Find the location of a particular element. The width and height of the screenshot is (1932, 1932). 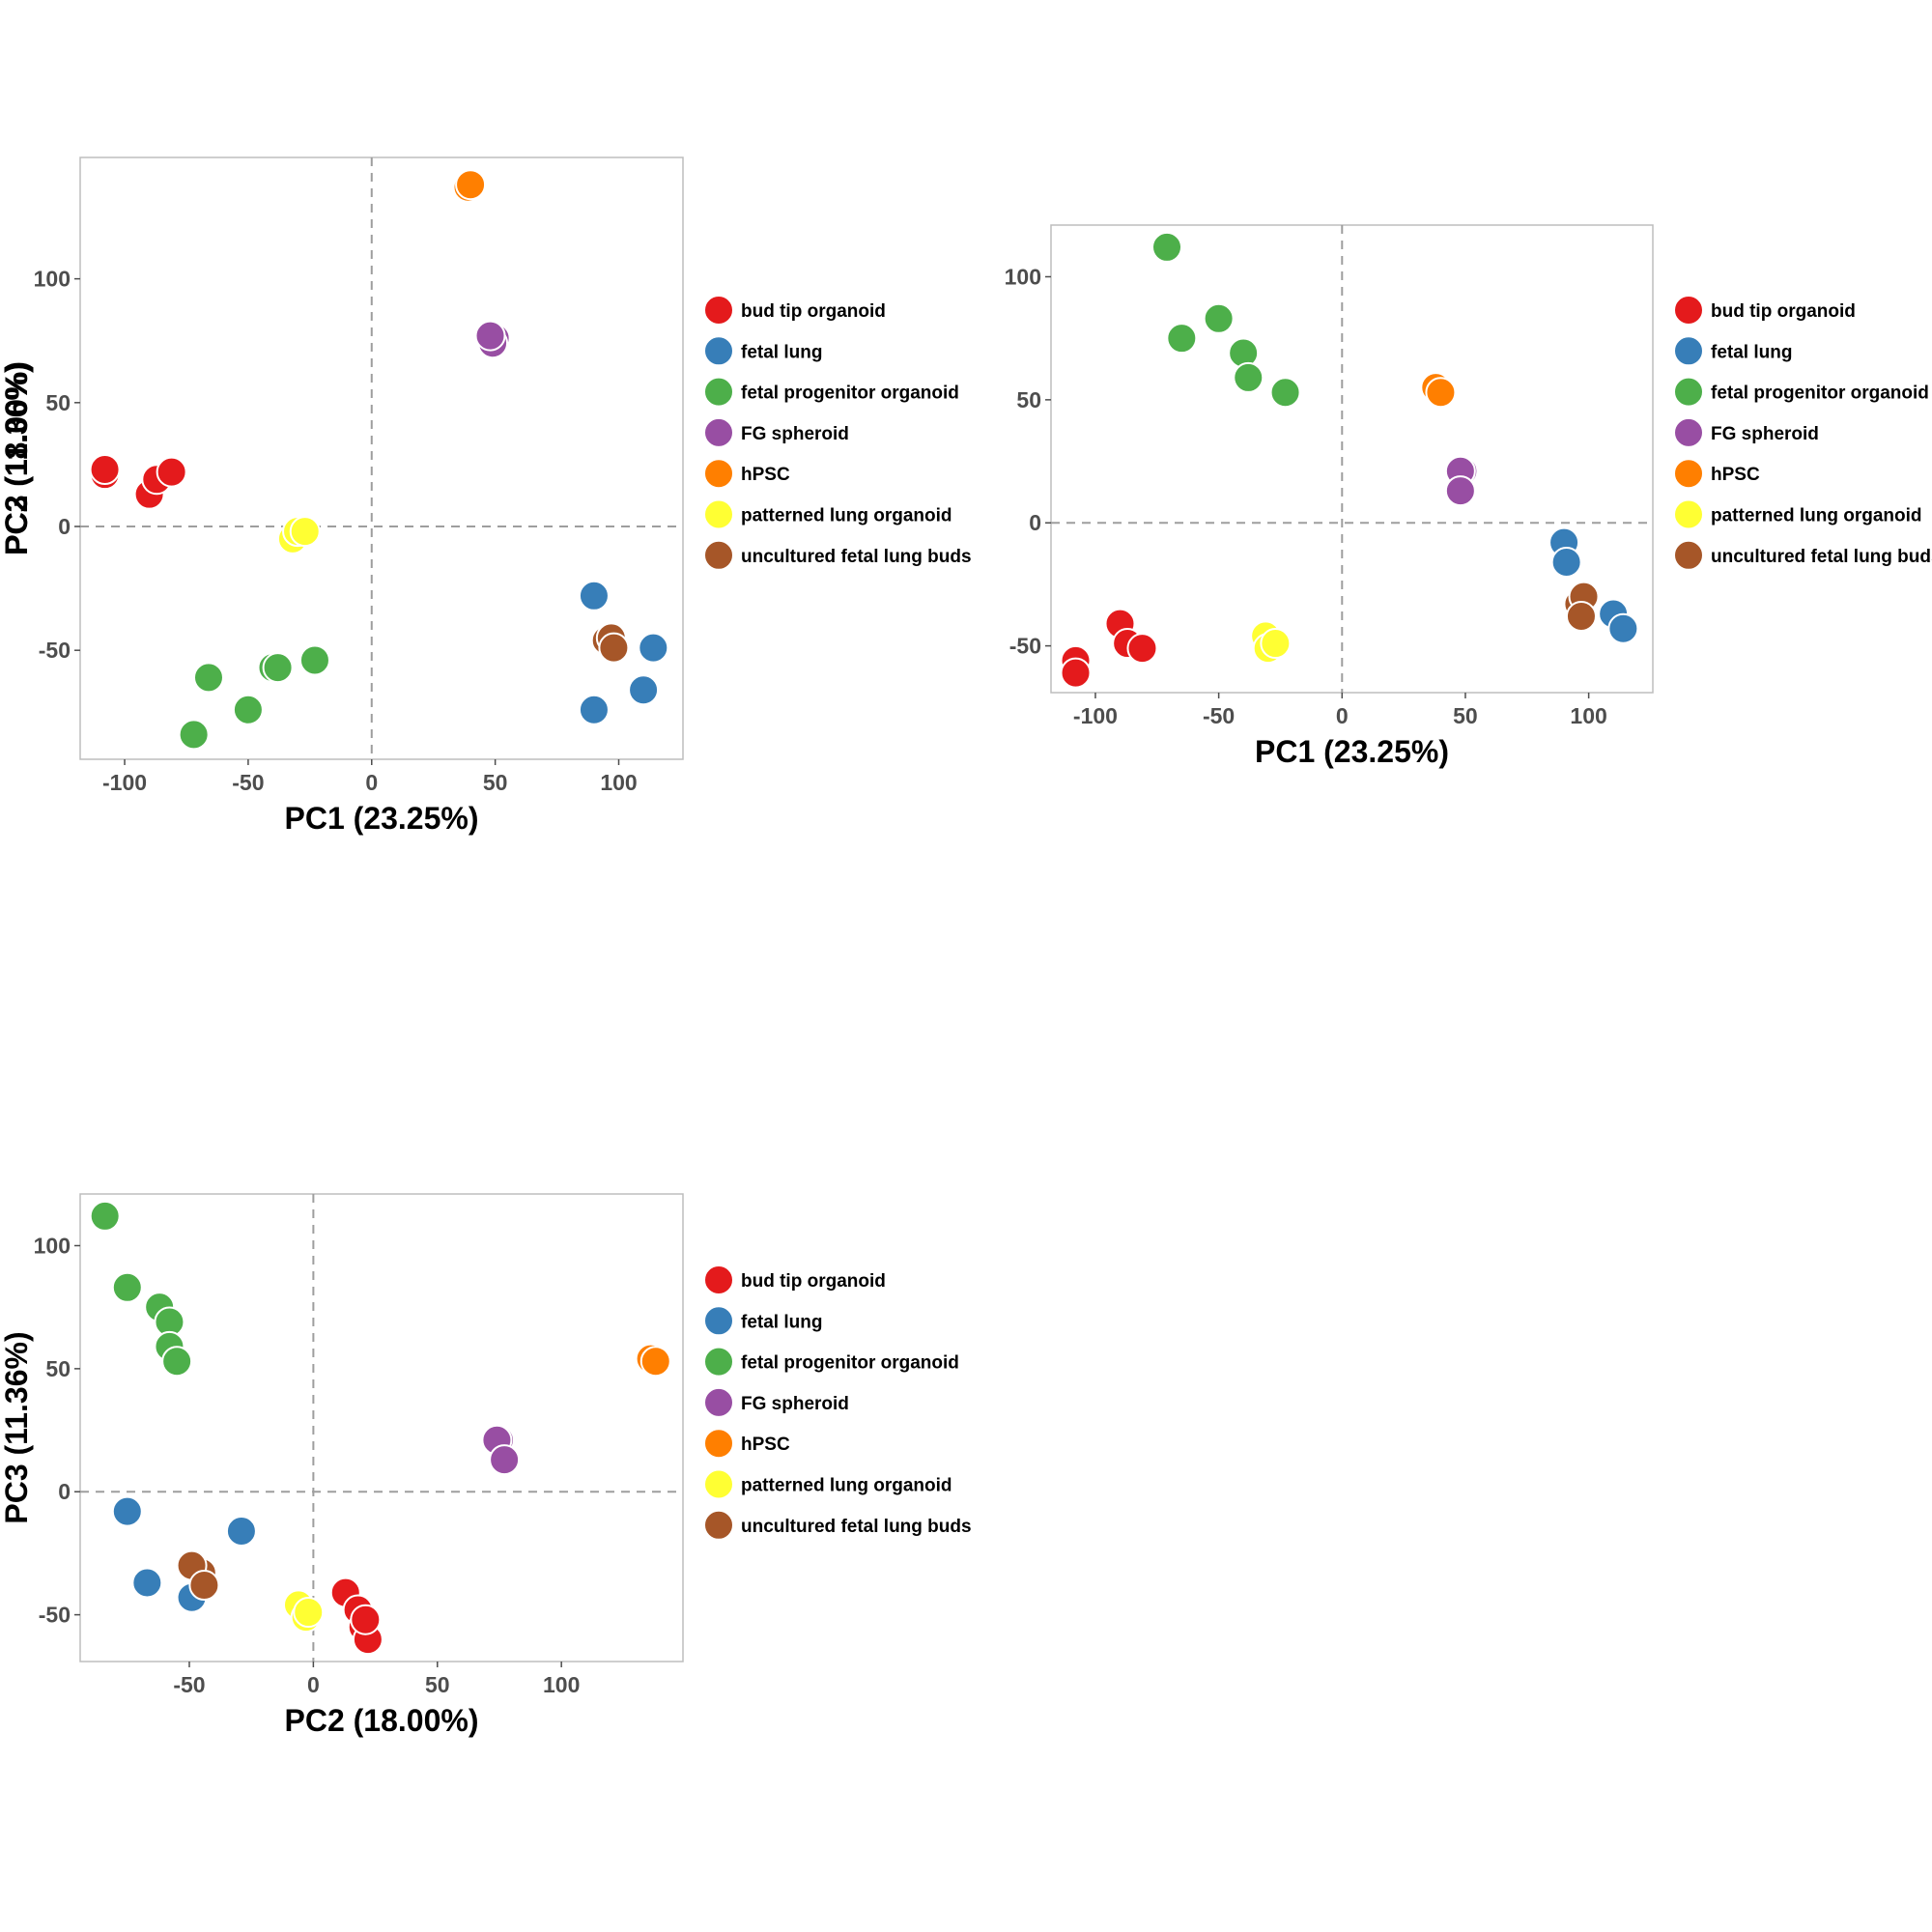

y-axis-title: PC2 (18.00%) is located at coordinates (17, 458).